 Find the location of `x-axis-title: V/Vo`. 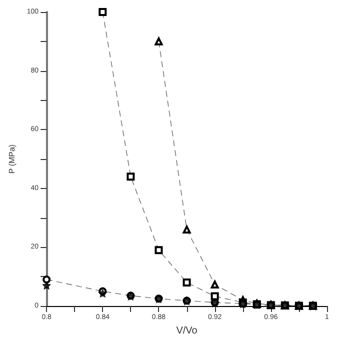

x-axis-title: V/Vo is located at coordinates (187, 331).